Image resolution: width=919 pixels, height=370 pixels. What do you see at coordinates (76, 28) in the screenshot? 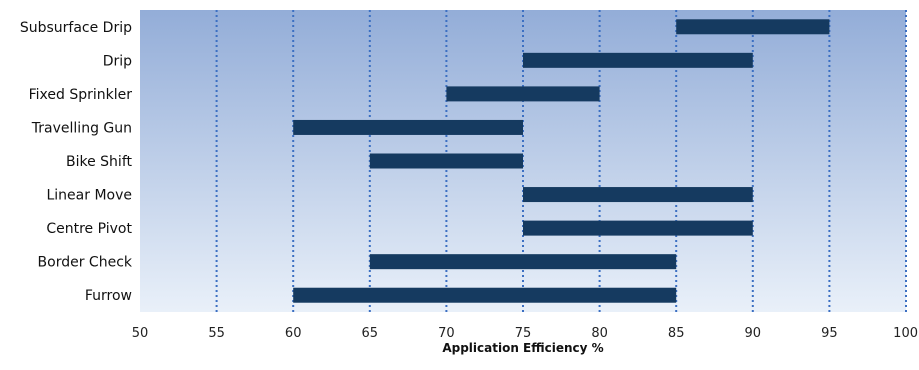
I see `category-label-subsurface-drip: Subsurface Drip` at bounding box center [76, 28].